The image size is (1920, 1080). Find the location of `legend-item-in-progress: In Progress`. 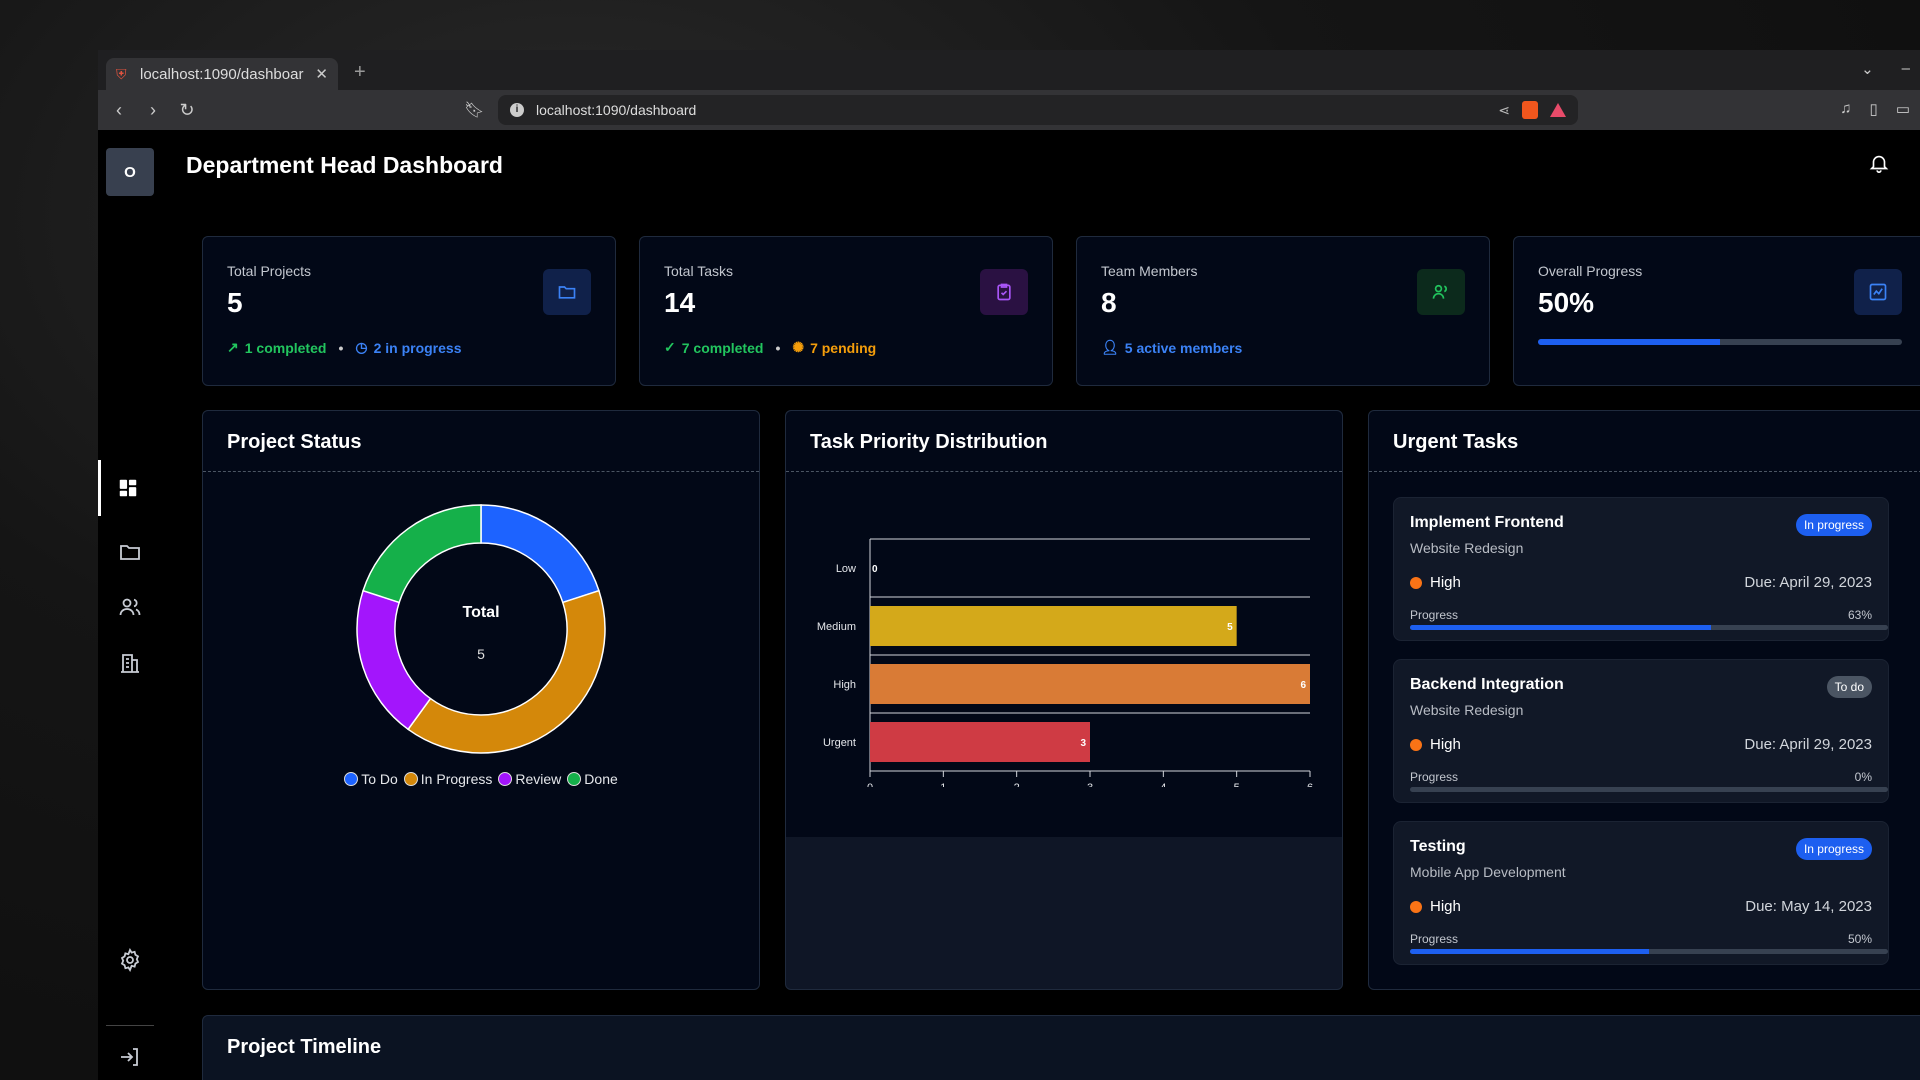

legend-item-in-progress: In Progress is located at coordinates (447, 779).